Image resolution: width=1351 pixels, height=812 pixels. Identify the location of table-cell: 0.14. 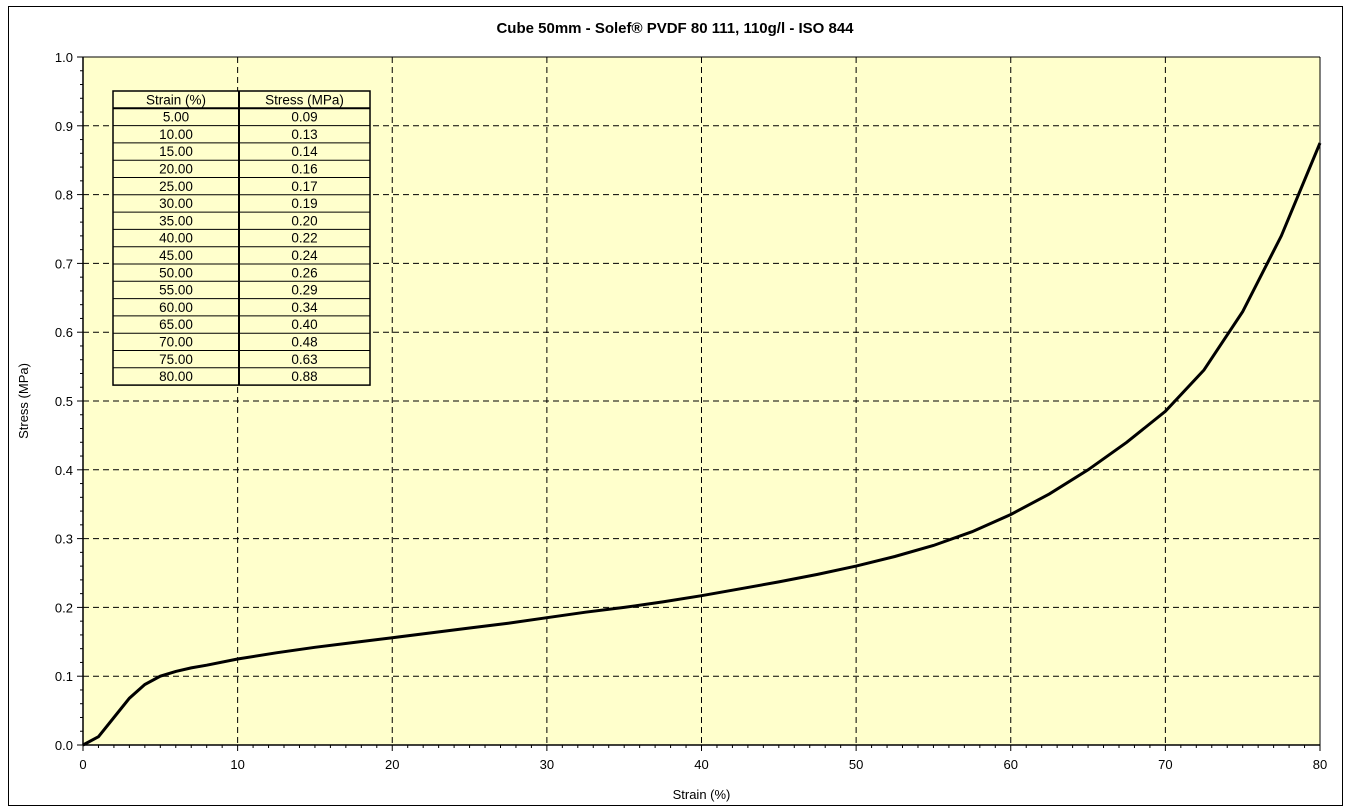
(304, 151).